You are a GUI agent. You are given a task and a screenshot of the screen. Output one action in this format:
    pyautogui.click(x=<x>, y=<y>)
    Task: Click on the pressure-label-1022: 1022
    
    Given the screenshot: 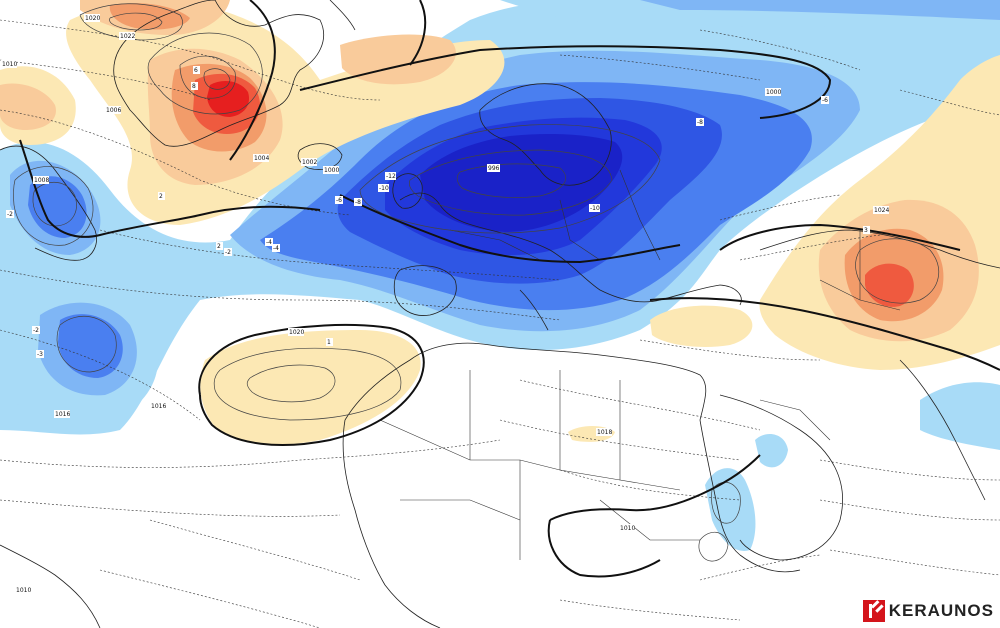 What is the action you would take?
    pyautogui.click(x=127, y=36)
    